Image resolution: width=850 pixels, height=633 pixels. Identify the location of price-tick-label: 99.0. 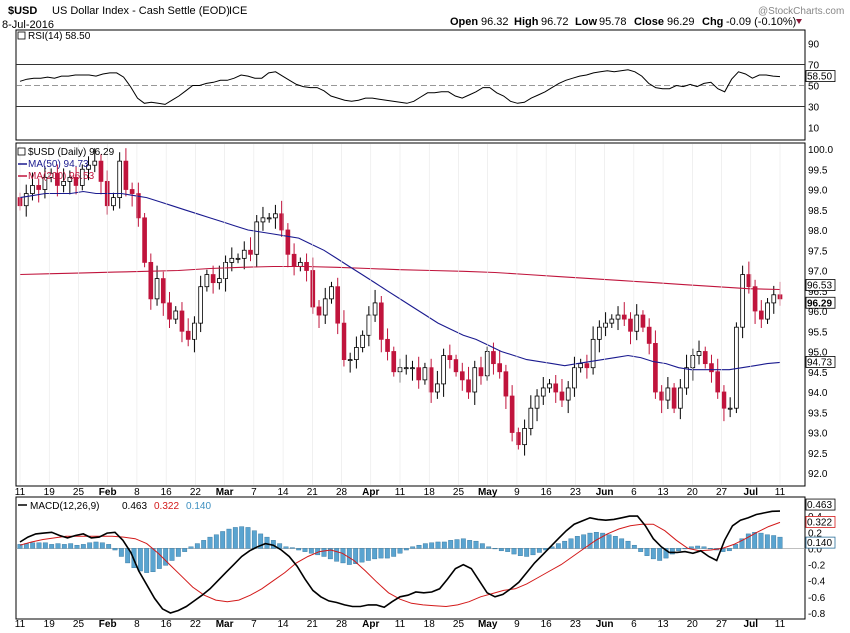
(818, 191).